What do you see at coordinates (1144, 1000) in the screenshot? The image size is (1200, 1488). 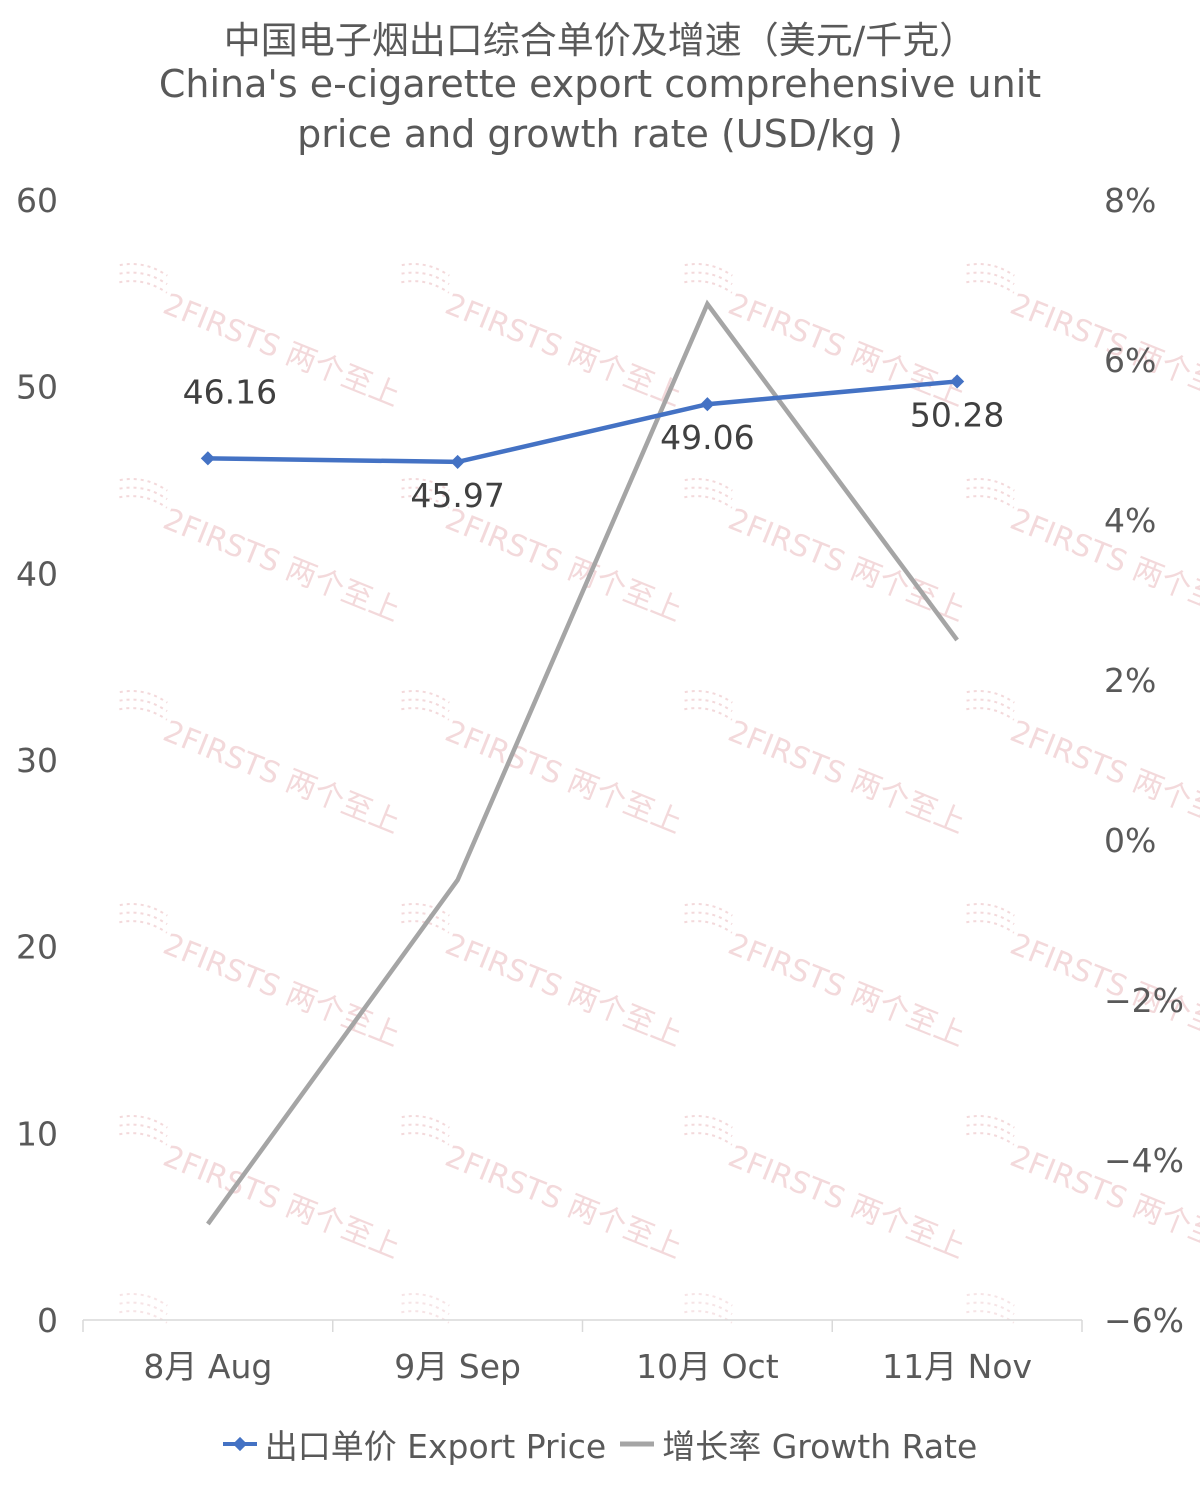 I see `y-right-tick-label: −2%` at bounding box center [1144, 1000].